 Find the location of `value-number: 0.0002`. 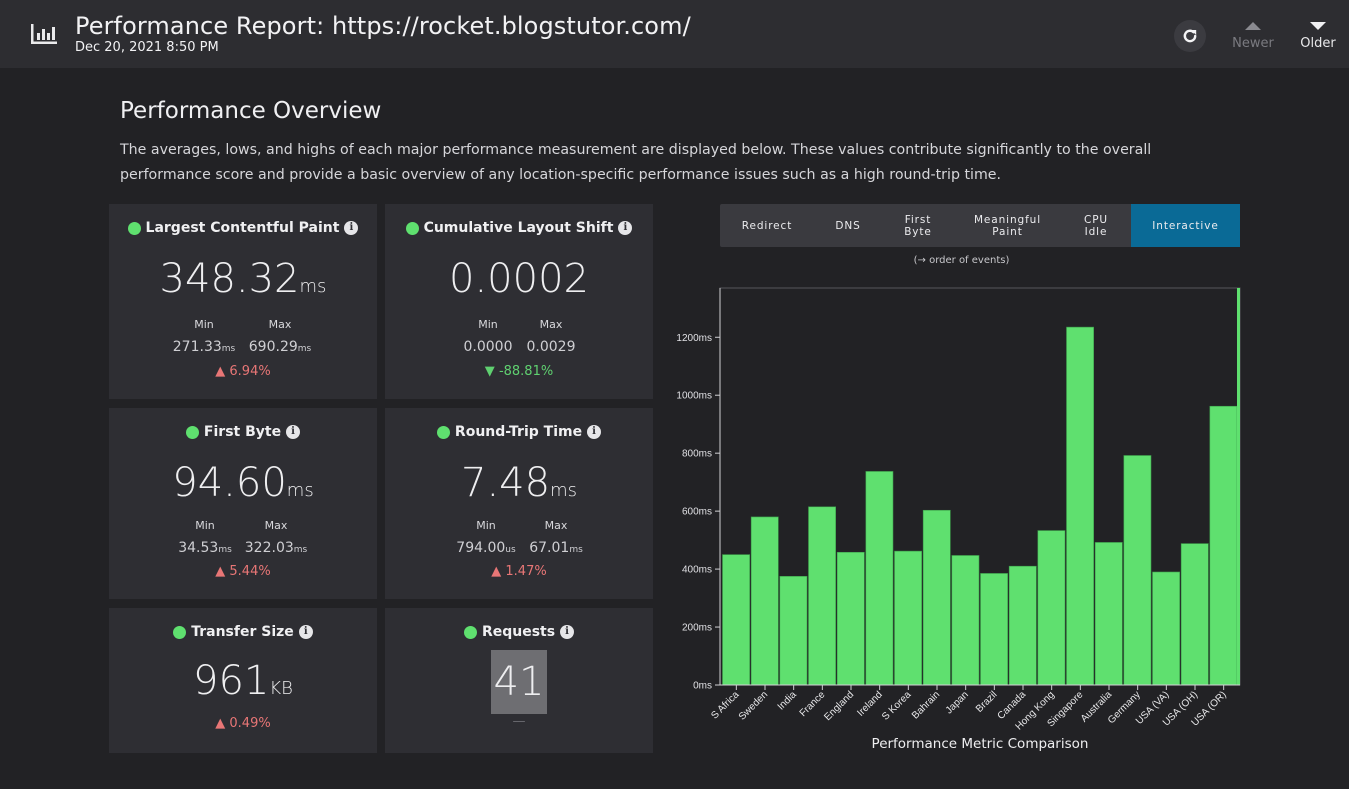

value-number: 0.0002 is located at coordinates (519, 279).